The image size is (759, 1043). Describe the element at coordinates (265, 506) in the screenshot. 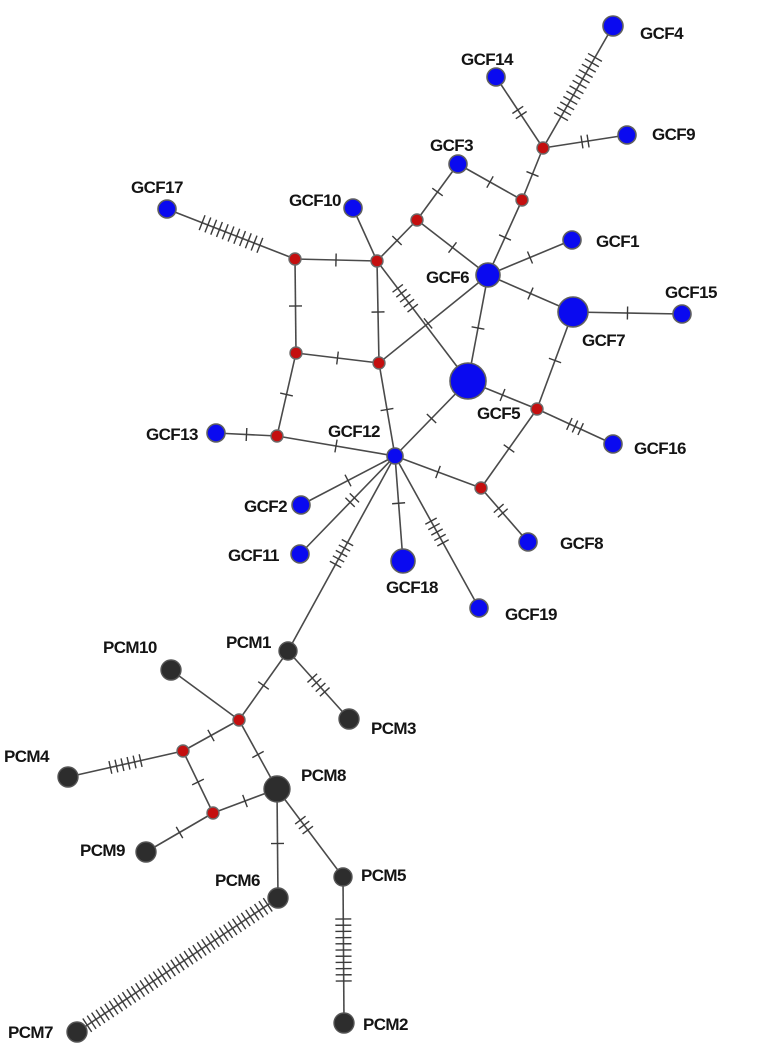

I see `label-GCF2: GCF2` at that location.